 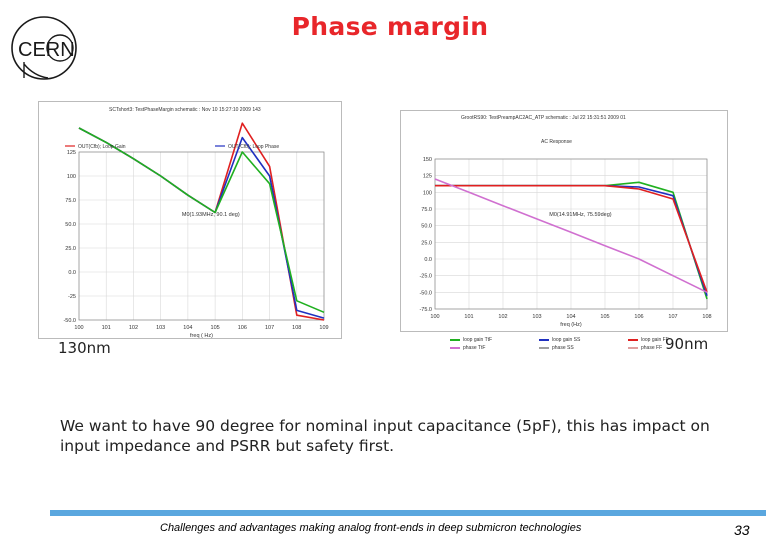 I want to click on label-130nm: 130nm, so click(x=84, y=348).